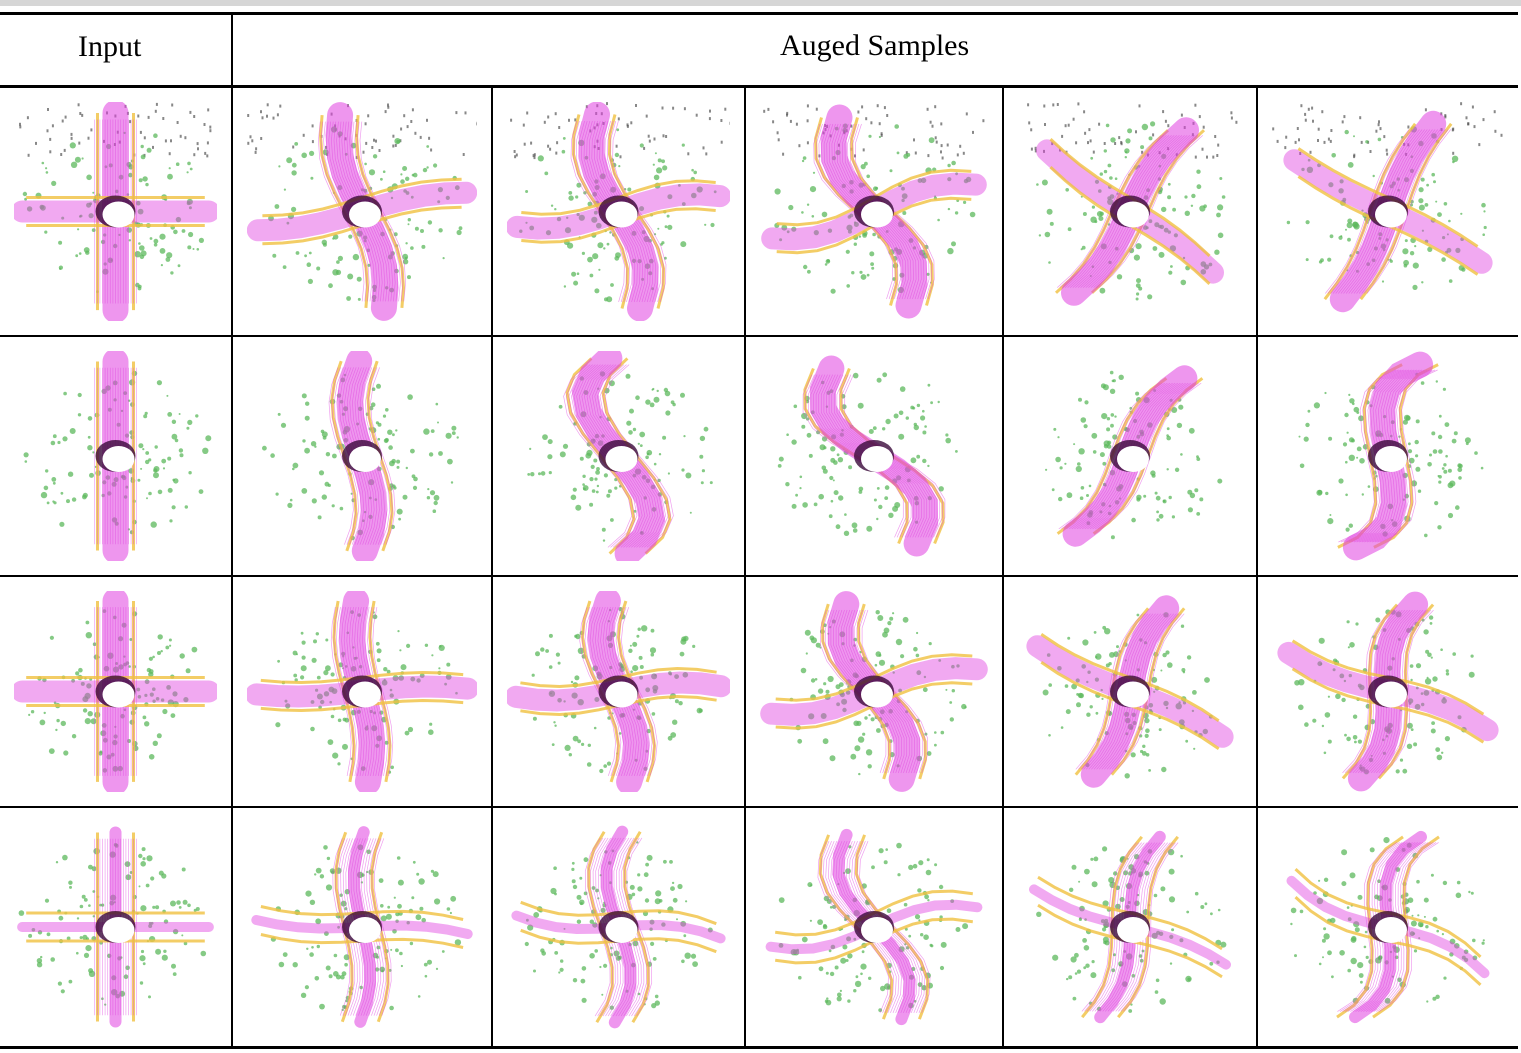 The width and height of the screenshot is (1521, 1053). Describe the element at coordinates (115, 927) in the screenshot. I see `input-sample-r4-c1` at that location.